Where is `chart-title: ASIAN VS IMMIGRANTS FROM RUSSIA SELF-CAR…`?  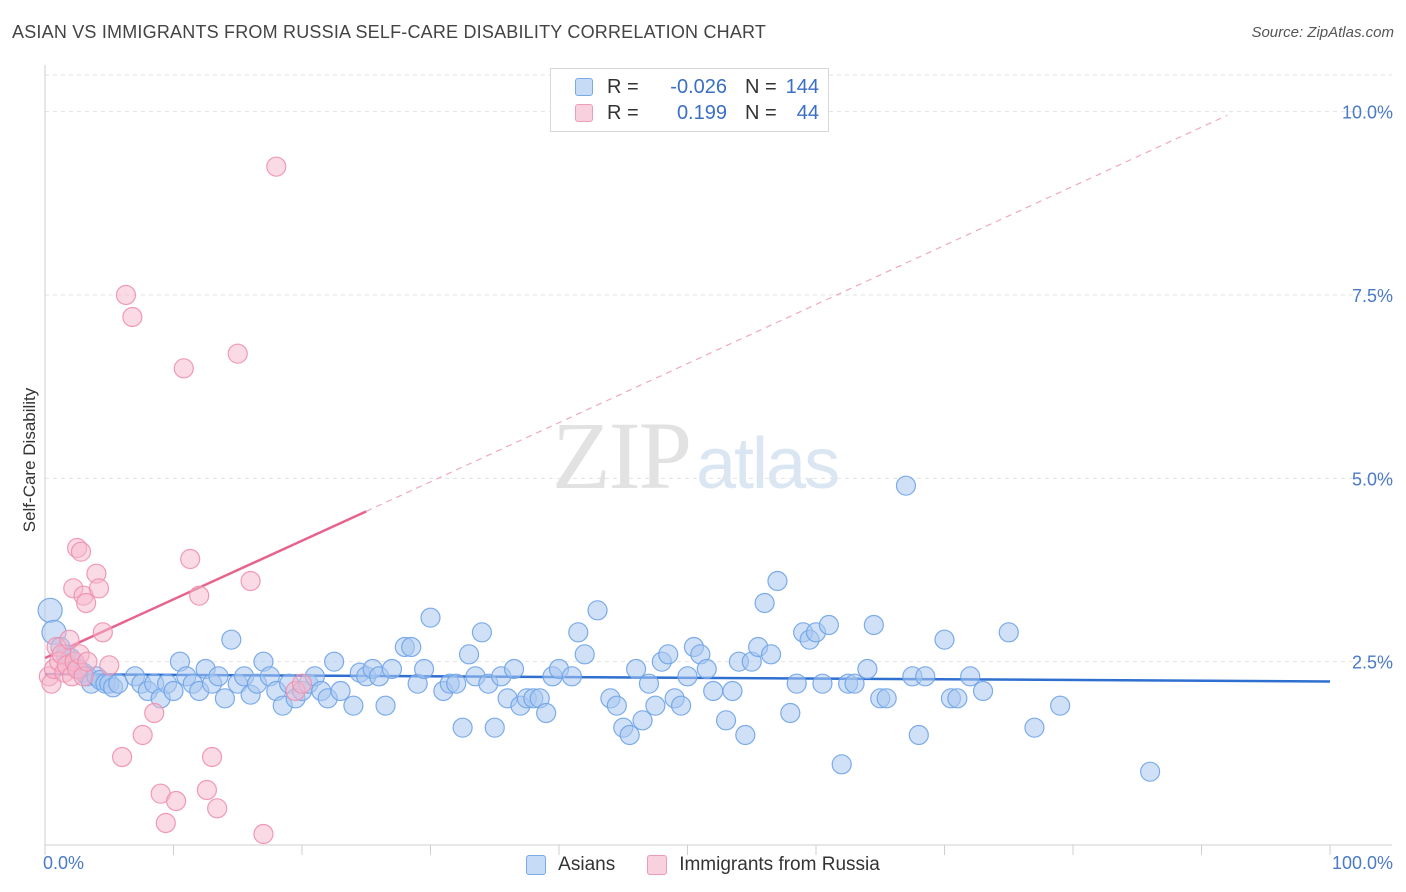 chart-title: ASIAN VS IMMIGRANTS FROM RUSSIA SELF-CAR… is located at coordinates (389, 32).